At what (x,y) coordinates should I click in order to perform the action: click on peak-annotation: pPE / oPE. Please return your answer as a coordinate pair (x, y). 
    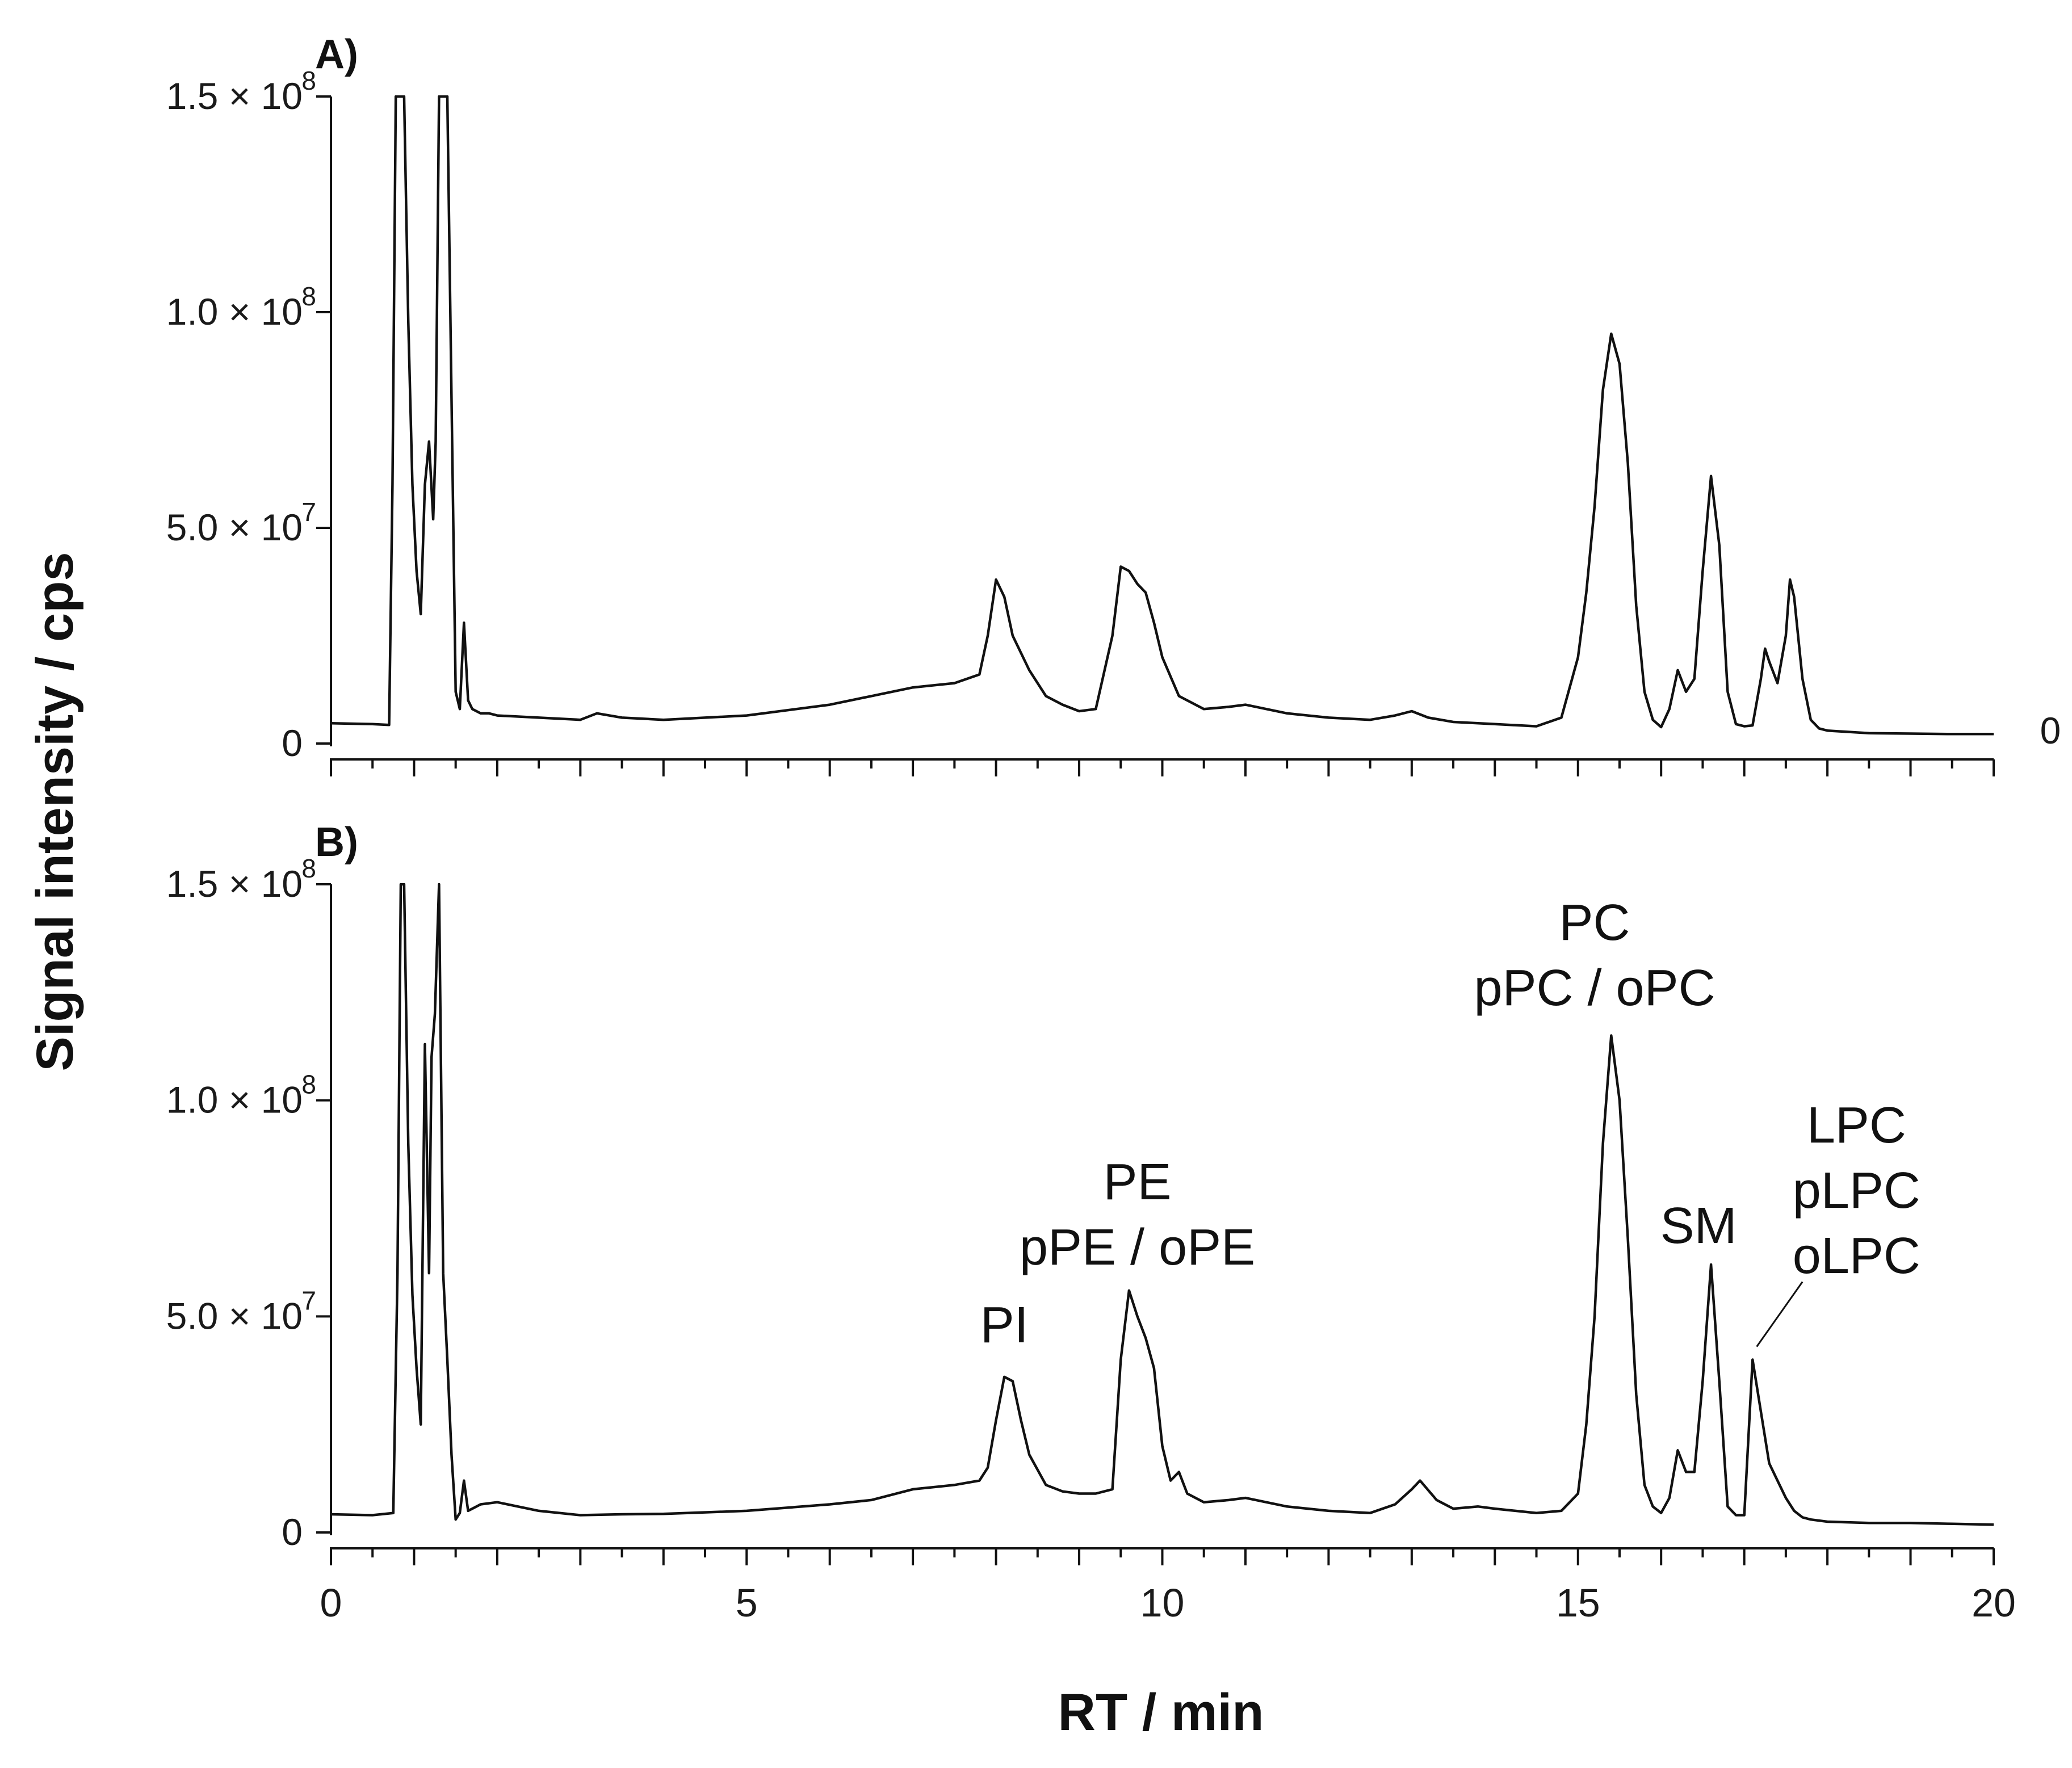
    Looking at the image, I should click on (1137, 1247).